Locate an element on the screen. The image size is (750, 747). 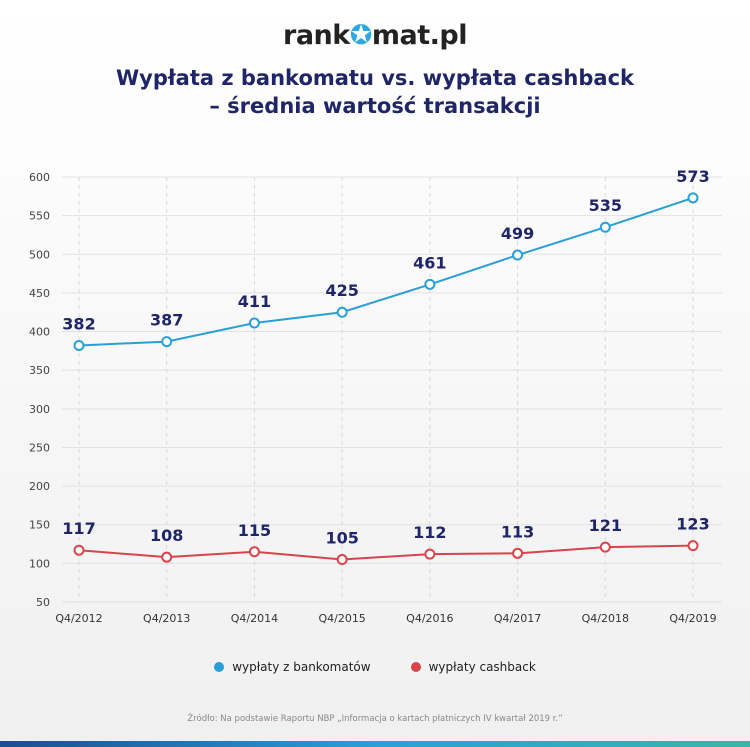
y-tick-label: 200 is located at coordinates (39, 486).